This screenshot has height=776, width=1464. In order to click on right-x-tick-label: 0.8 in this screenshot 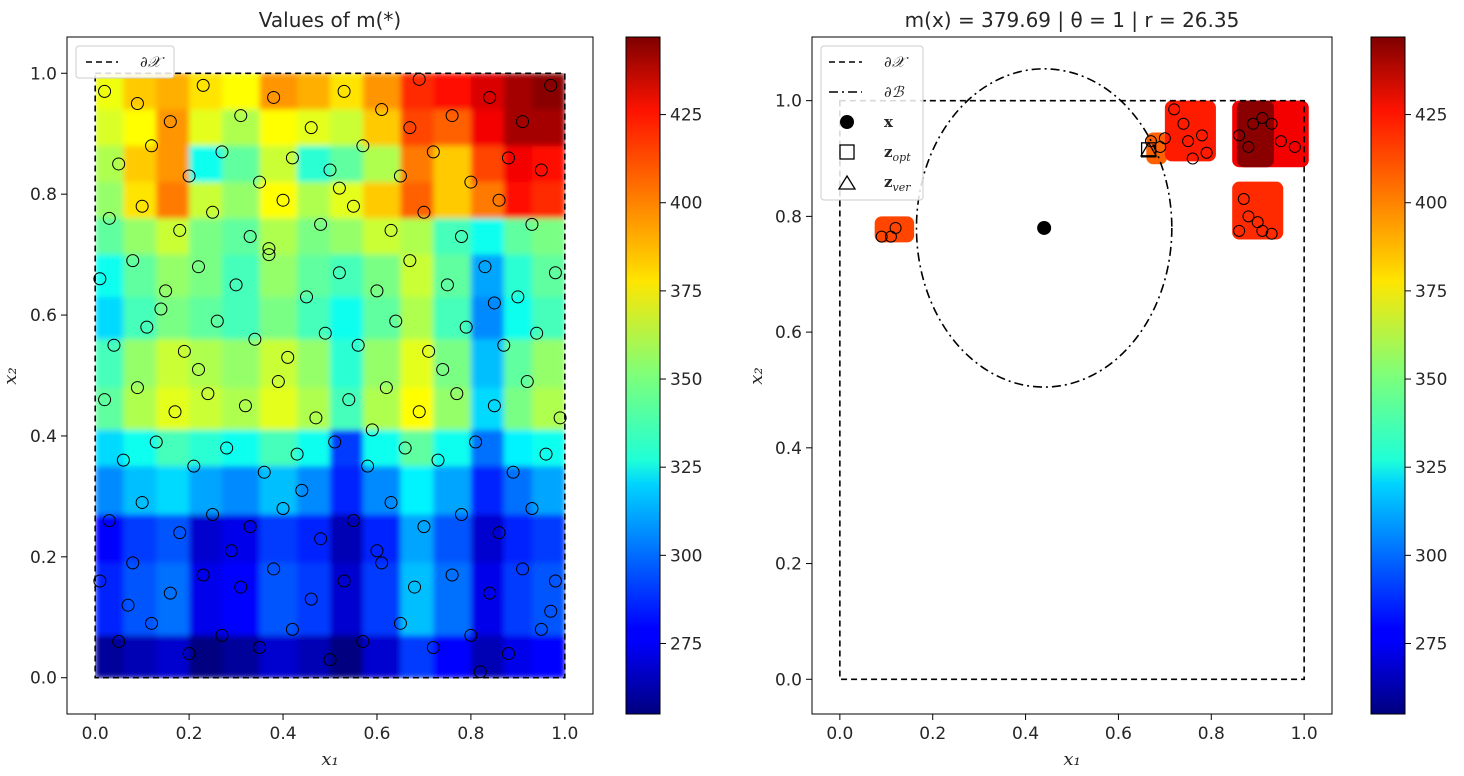, I will do `click(1211, 734)`.